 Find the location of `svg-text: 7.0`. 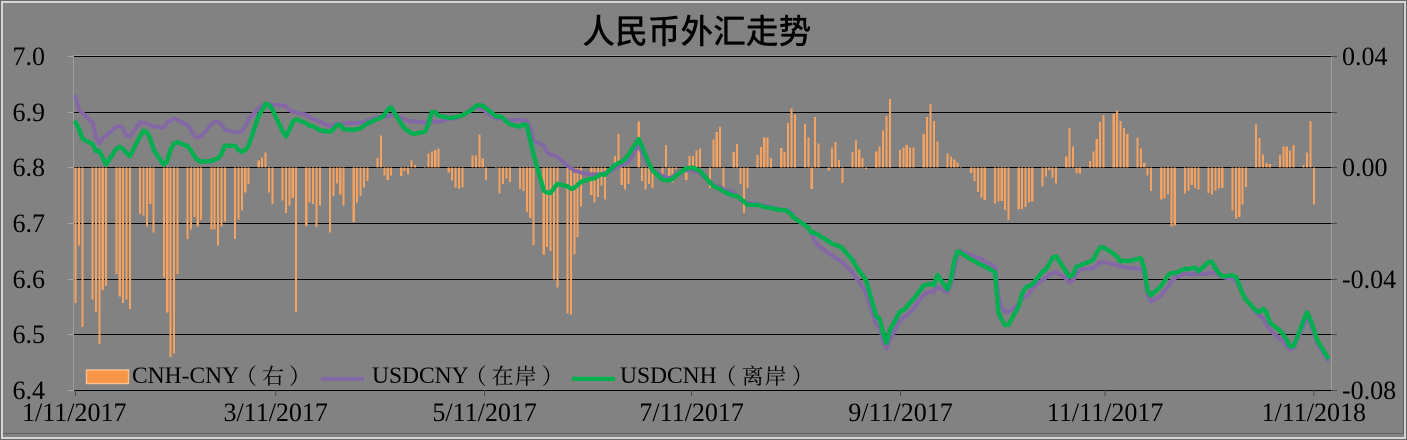

svg-text: 7.0 is located at coordinates (29, 56).